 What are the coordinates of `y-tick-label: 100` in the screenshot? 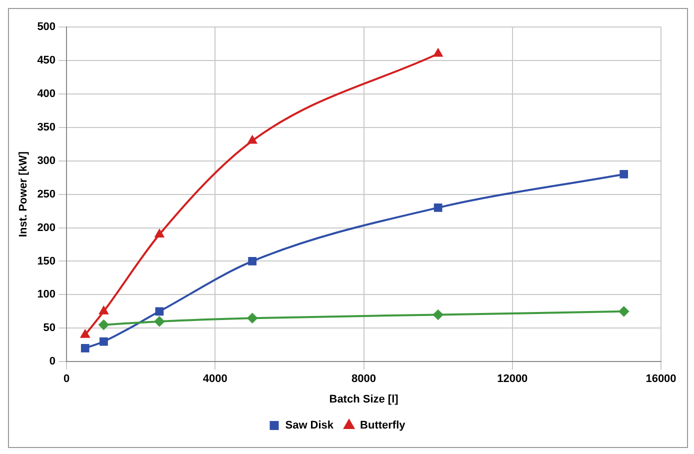 It's located at (46, 294).